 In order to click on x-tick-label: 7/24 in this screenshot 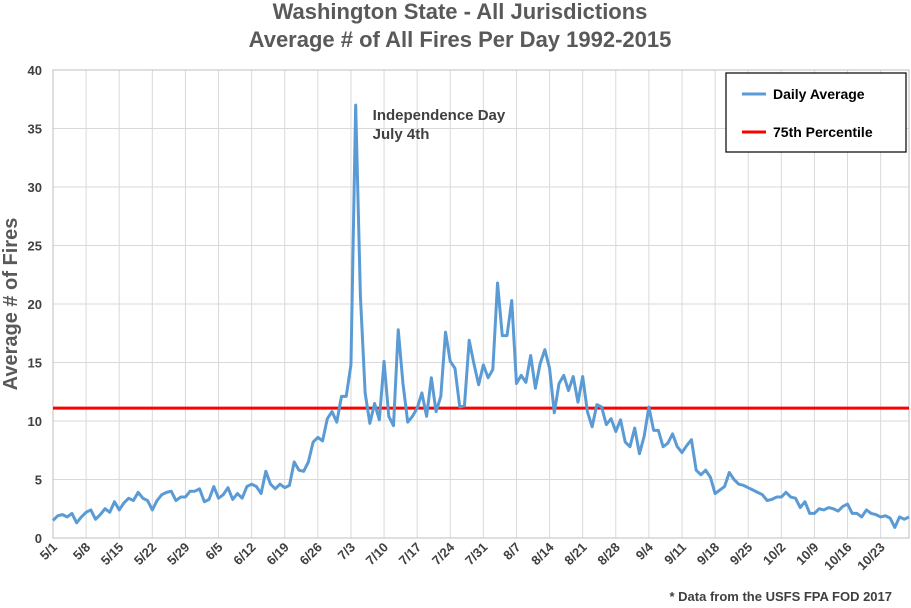, I will do `click(443, 553)`.